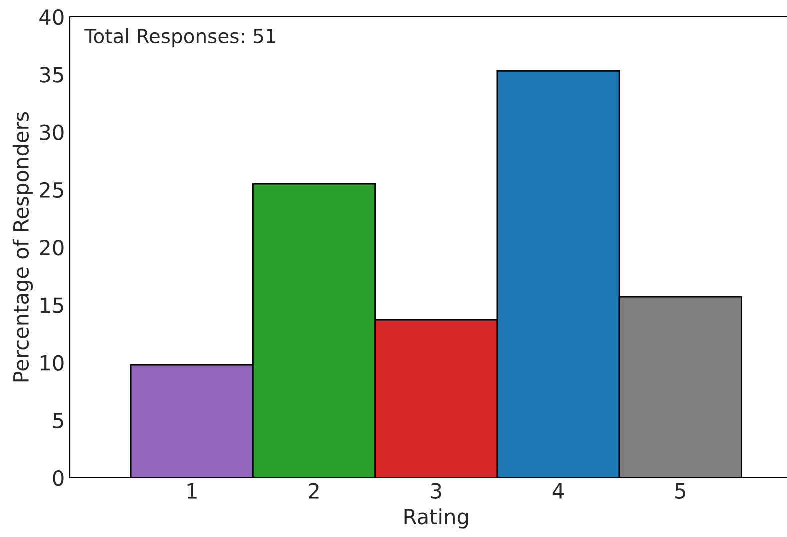 The image size is (787, 537). What do you see at coordinates (681, 491) in the screenshot?
I see `x-tick-label: 5` at bounding box center [681, 491].